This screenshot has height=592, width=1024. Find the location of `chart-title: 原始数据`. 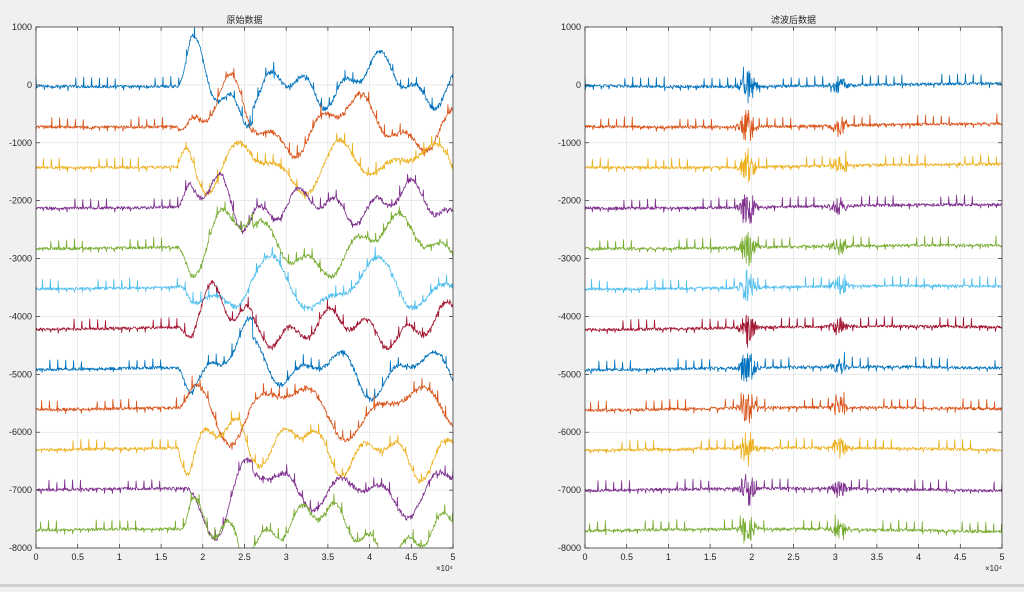

chart-title: 原始数据 is located at coordinates (244, 19).